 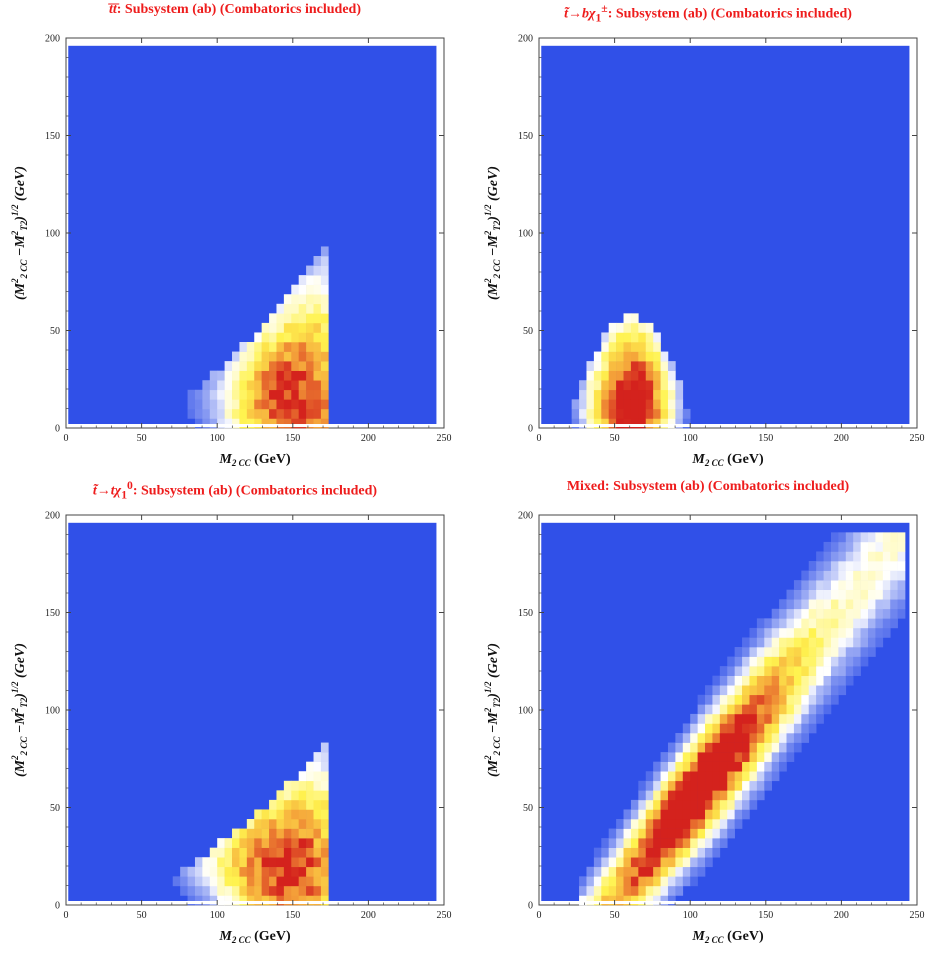 What do you see at coordinates (530, 429) in the screenshot?
I see `y-tick-label: 0` at bounding box center [530, 429].